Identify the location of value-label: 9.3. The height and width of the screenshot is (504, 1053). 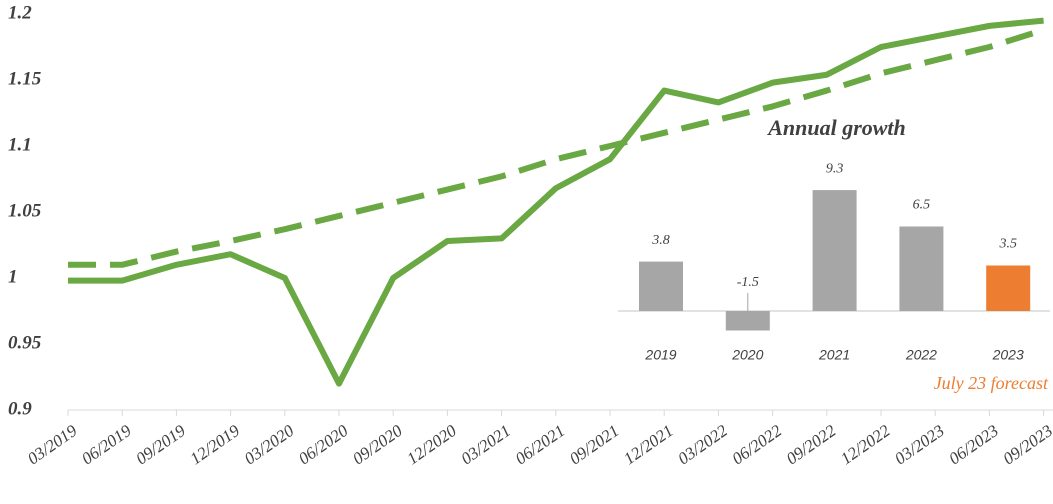
(835, 168).